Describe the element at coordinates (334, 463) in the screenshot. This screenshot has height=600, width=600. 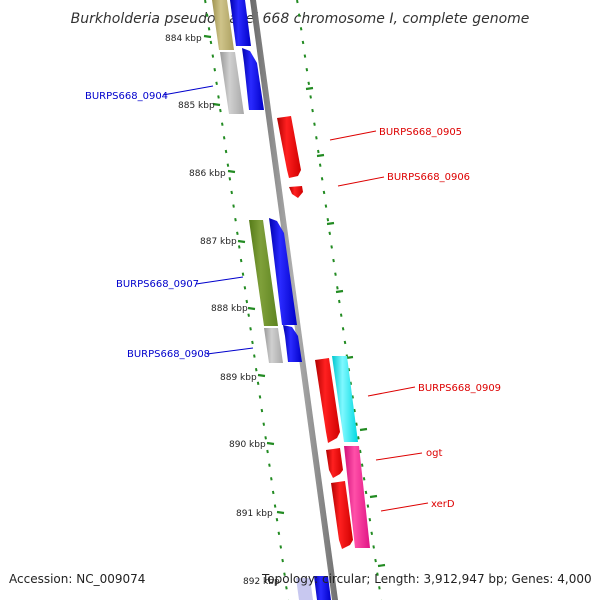
I see `cds-ogt` at that location.